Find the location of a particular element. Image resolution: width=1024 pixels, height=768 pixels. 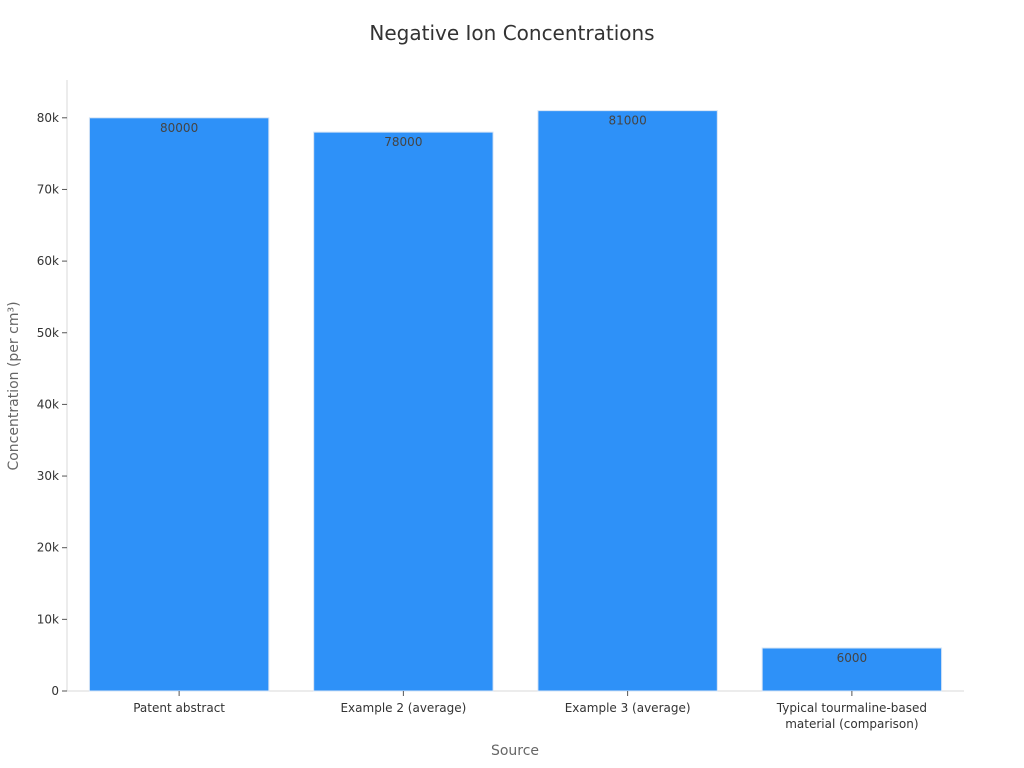

x-tick-label-line: Patent abstract is located at coordinates (179, 708).